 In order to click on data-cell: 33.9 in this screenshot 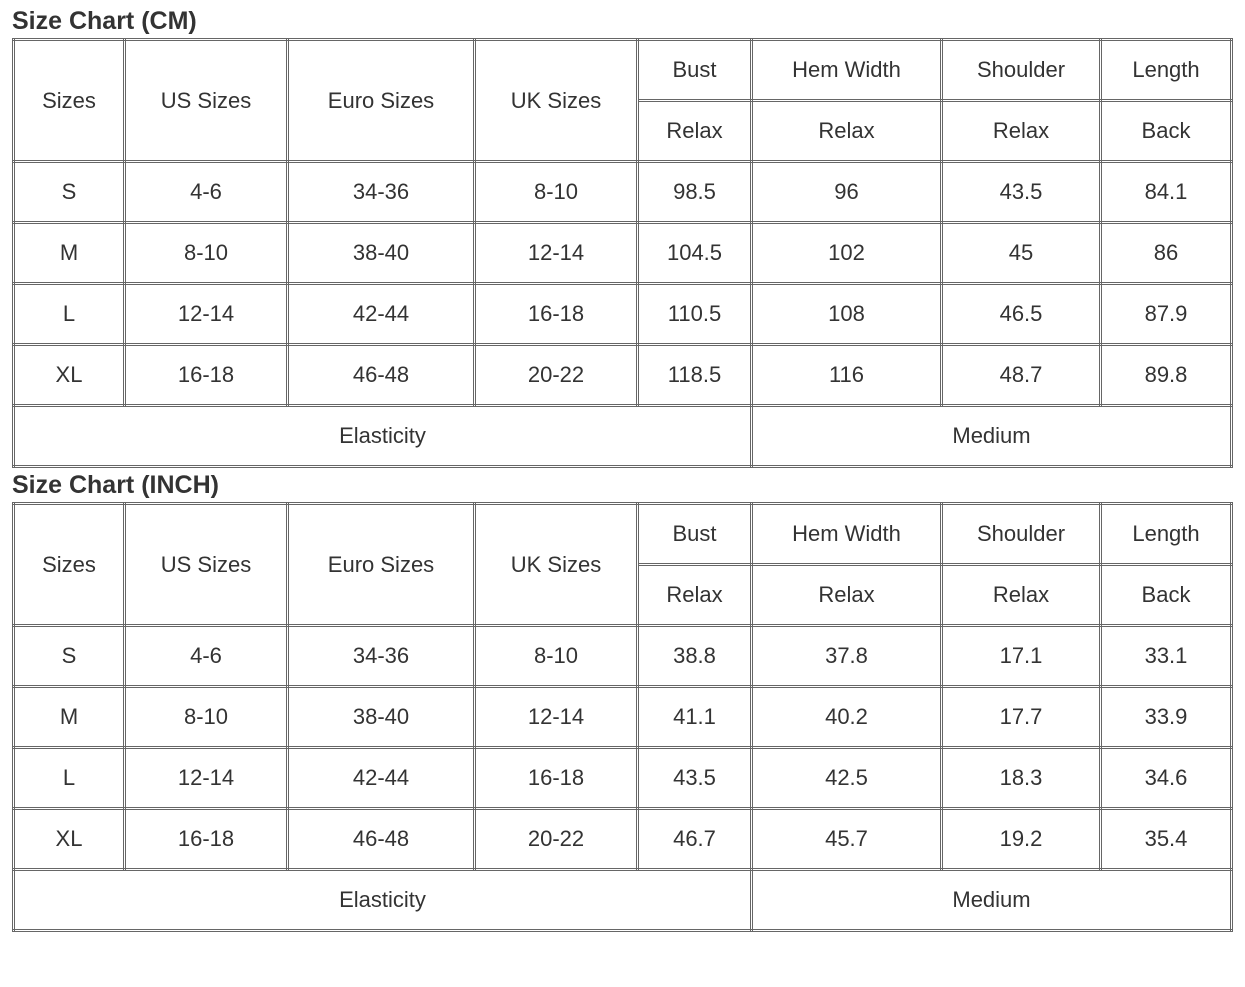, I will do `click(1166, 717)`.